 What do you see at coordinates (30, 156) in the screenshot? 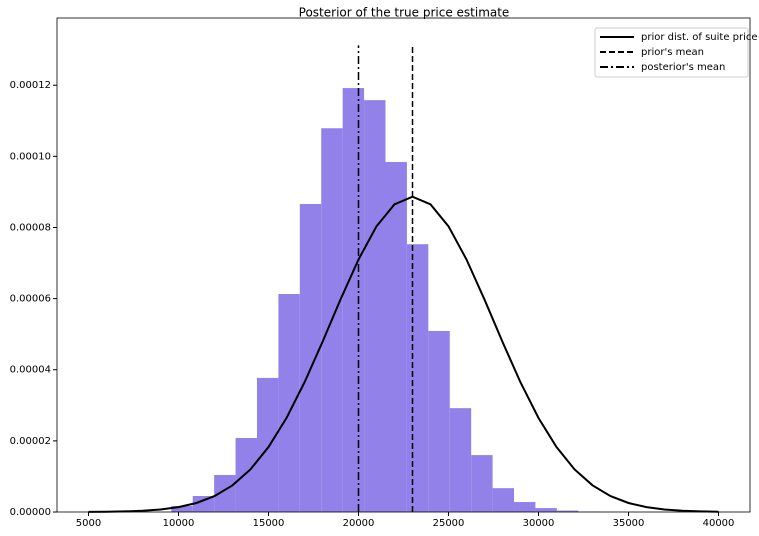
I see `y-tick-label: 0.00010` at bounding box center [30, 156].